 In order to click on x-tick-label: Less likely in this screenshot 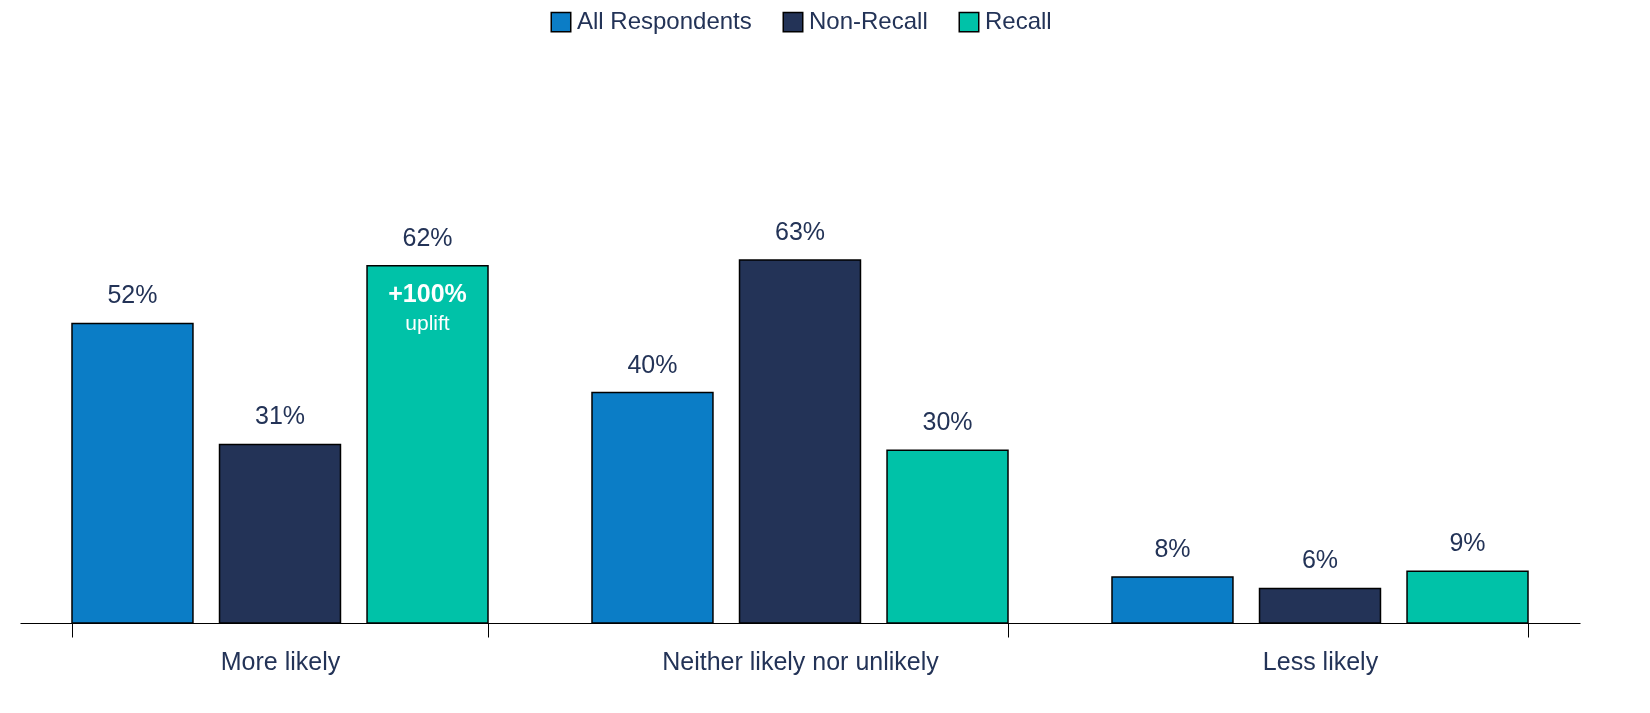, I will do `click(1320, 660)`.